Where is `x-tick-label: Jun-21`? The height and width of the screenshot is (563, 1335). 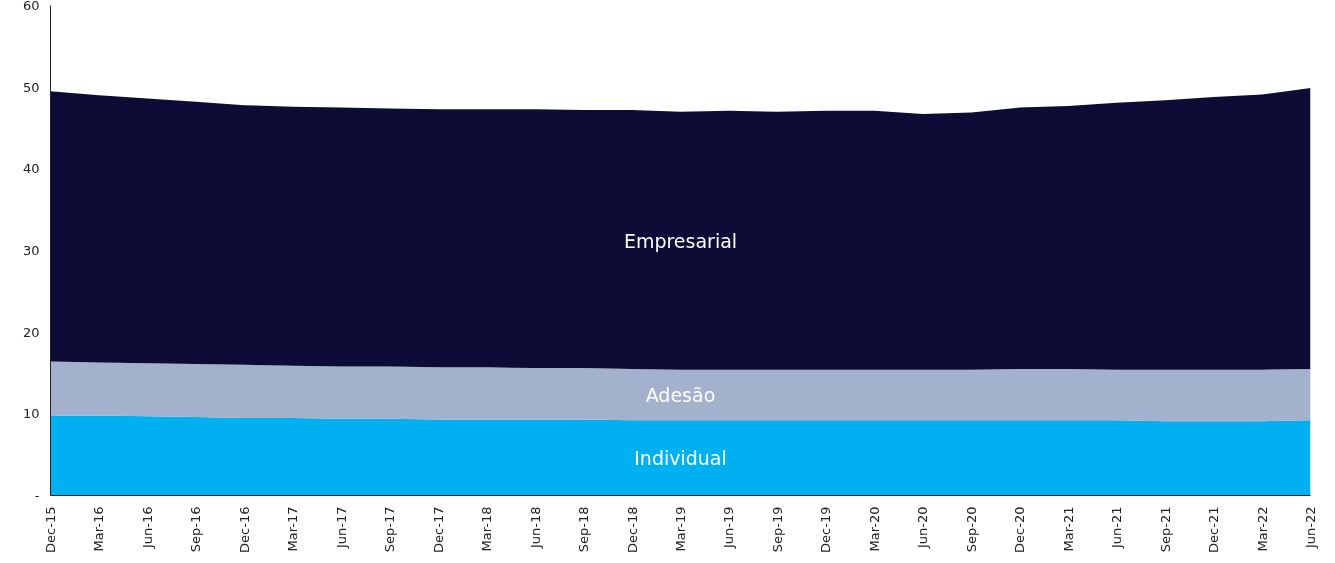
x-tick-label: Jun-21 is located at coordinates (1117, 528).